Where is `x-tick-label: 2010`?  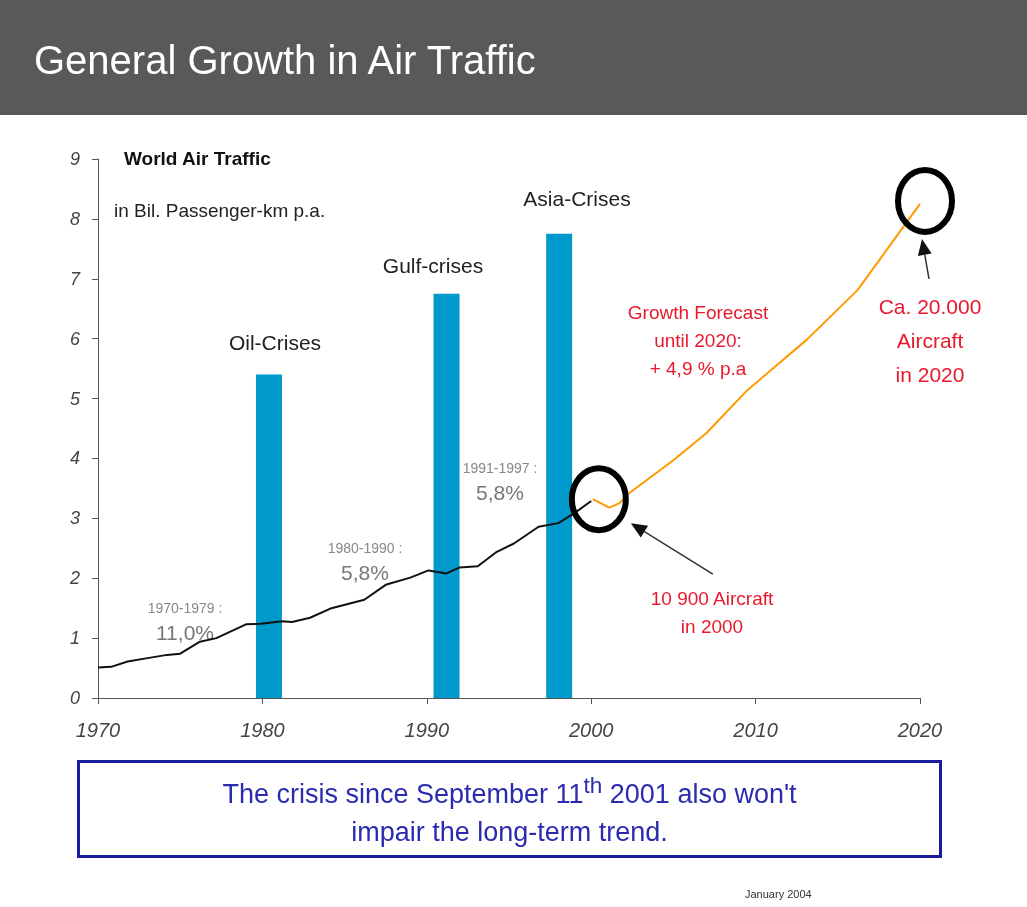 x-tick-label: 2010 is located at coordinates (755, 730).